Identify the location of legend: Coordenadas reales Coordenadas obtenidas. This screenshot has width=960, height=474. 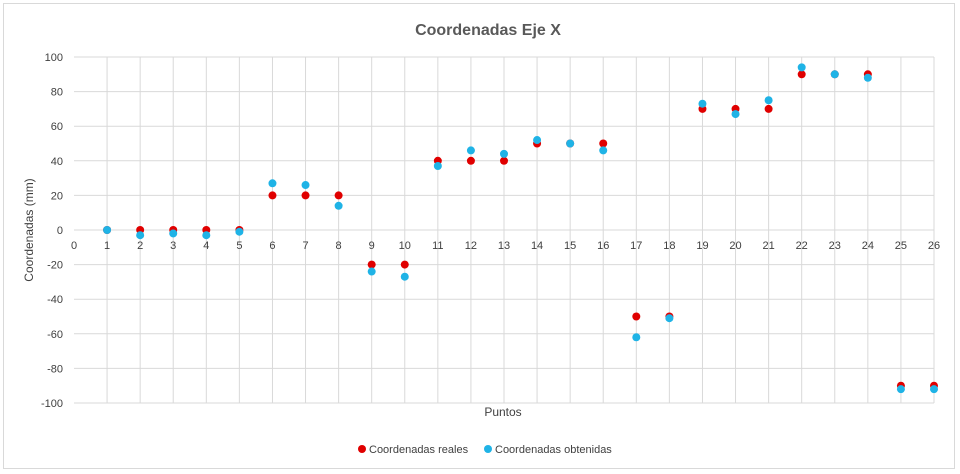
(485, 450).